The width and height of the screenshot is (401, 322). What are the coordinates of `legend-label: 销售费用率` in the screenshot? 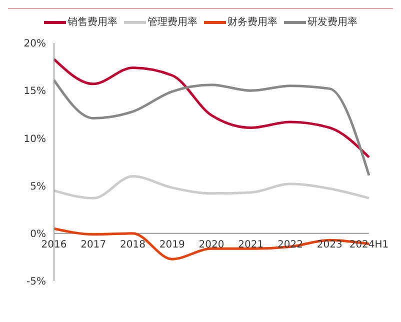 It's located at (92, 22).